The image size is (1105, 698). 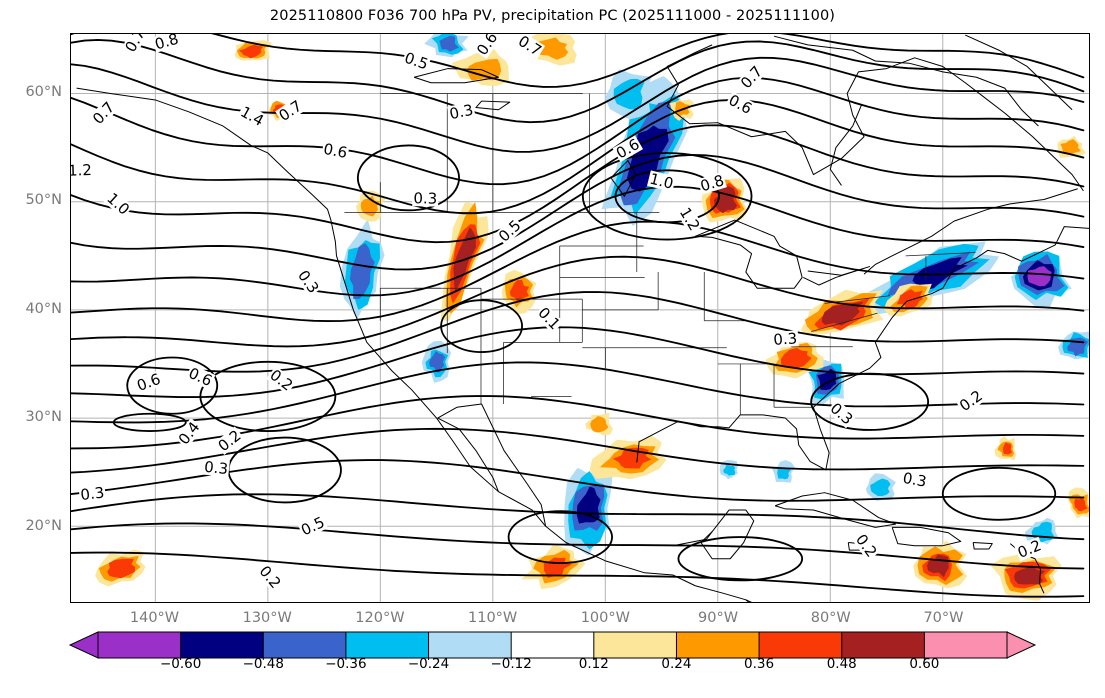 I want to click on contour-label: 0.5, so click(x=416, y=61).